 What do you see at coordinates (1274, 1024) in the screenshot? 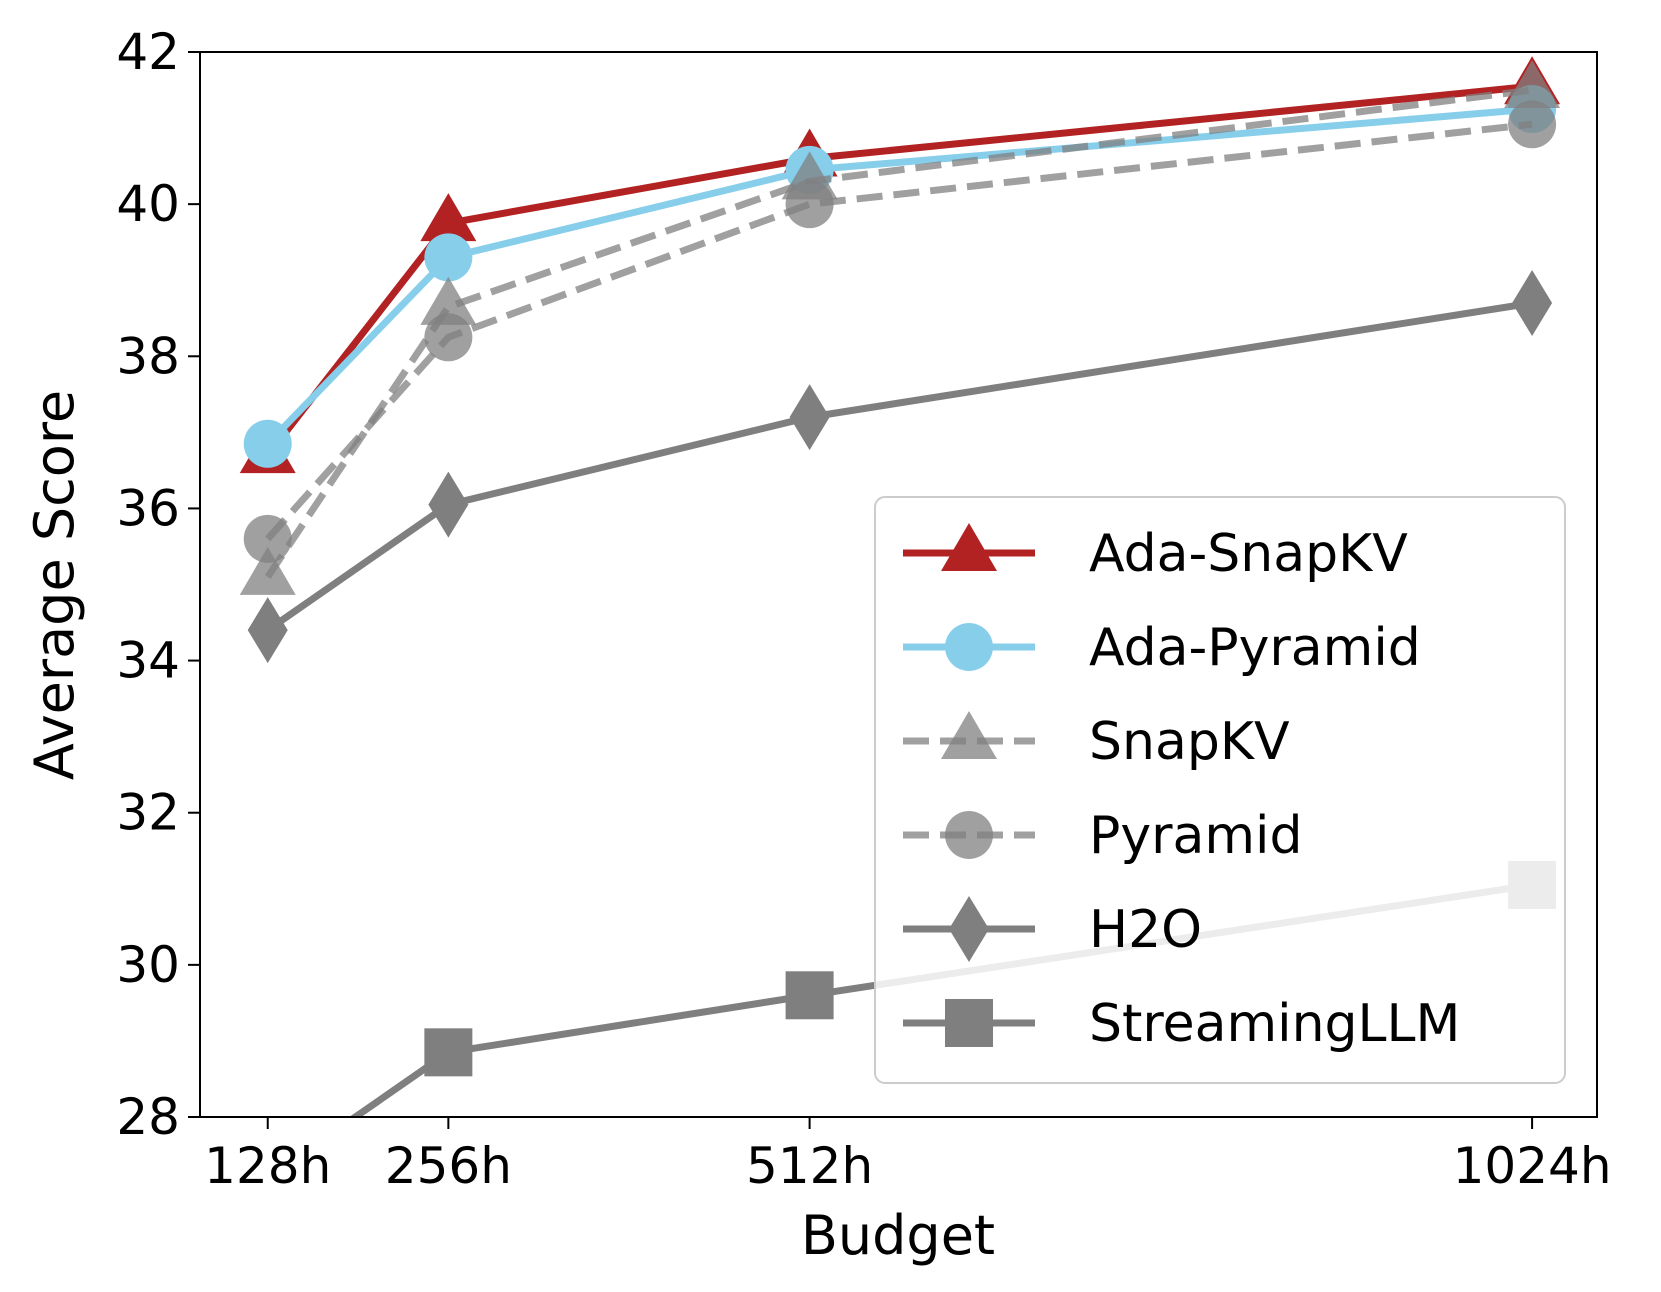
I see `legend-label: StreamingLLM` at bounding box center [1274, 1024].